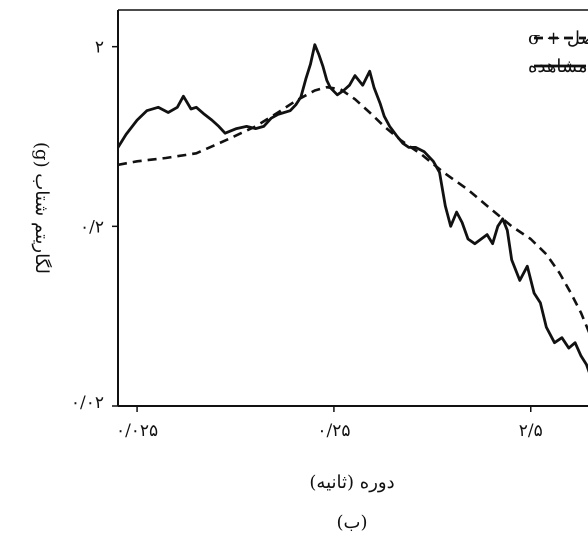 This screenshot has width=588, height=538. I want to click on y-tick-label: ۲, so click(99, 48).